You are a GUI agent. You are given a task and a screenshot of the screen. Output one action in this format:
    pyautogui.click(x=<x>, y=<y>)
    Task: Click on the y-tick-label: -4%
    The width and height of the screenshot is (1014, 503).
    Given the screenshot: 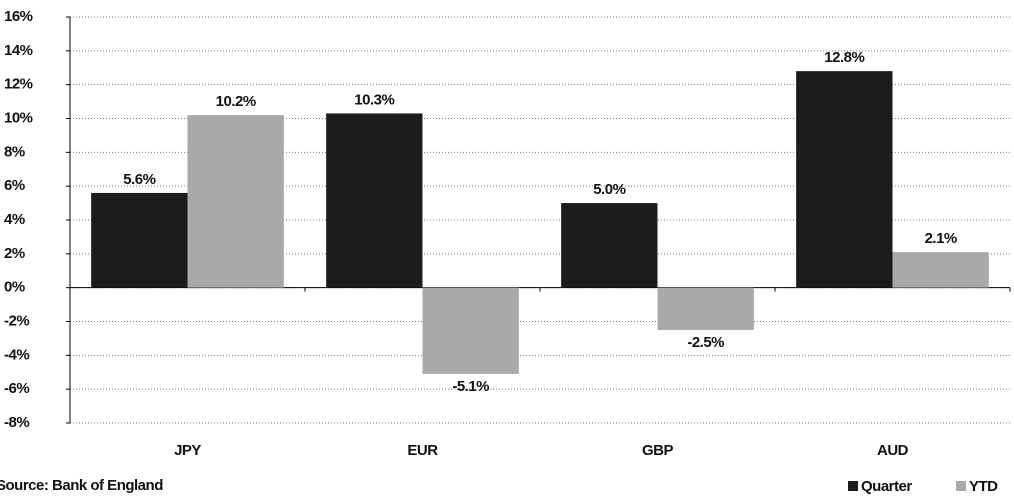 What is the action you would take?
    pyautogui.click(x=16, y=354)
    